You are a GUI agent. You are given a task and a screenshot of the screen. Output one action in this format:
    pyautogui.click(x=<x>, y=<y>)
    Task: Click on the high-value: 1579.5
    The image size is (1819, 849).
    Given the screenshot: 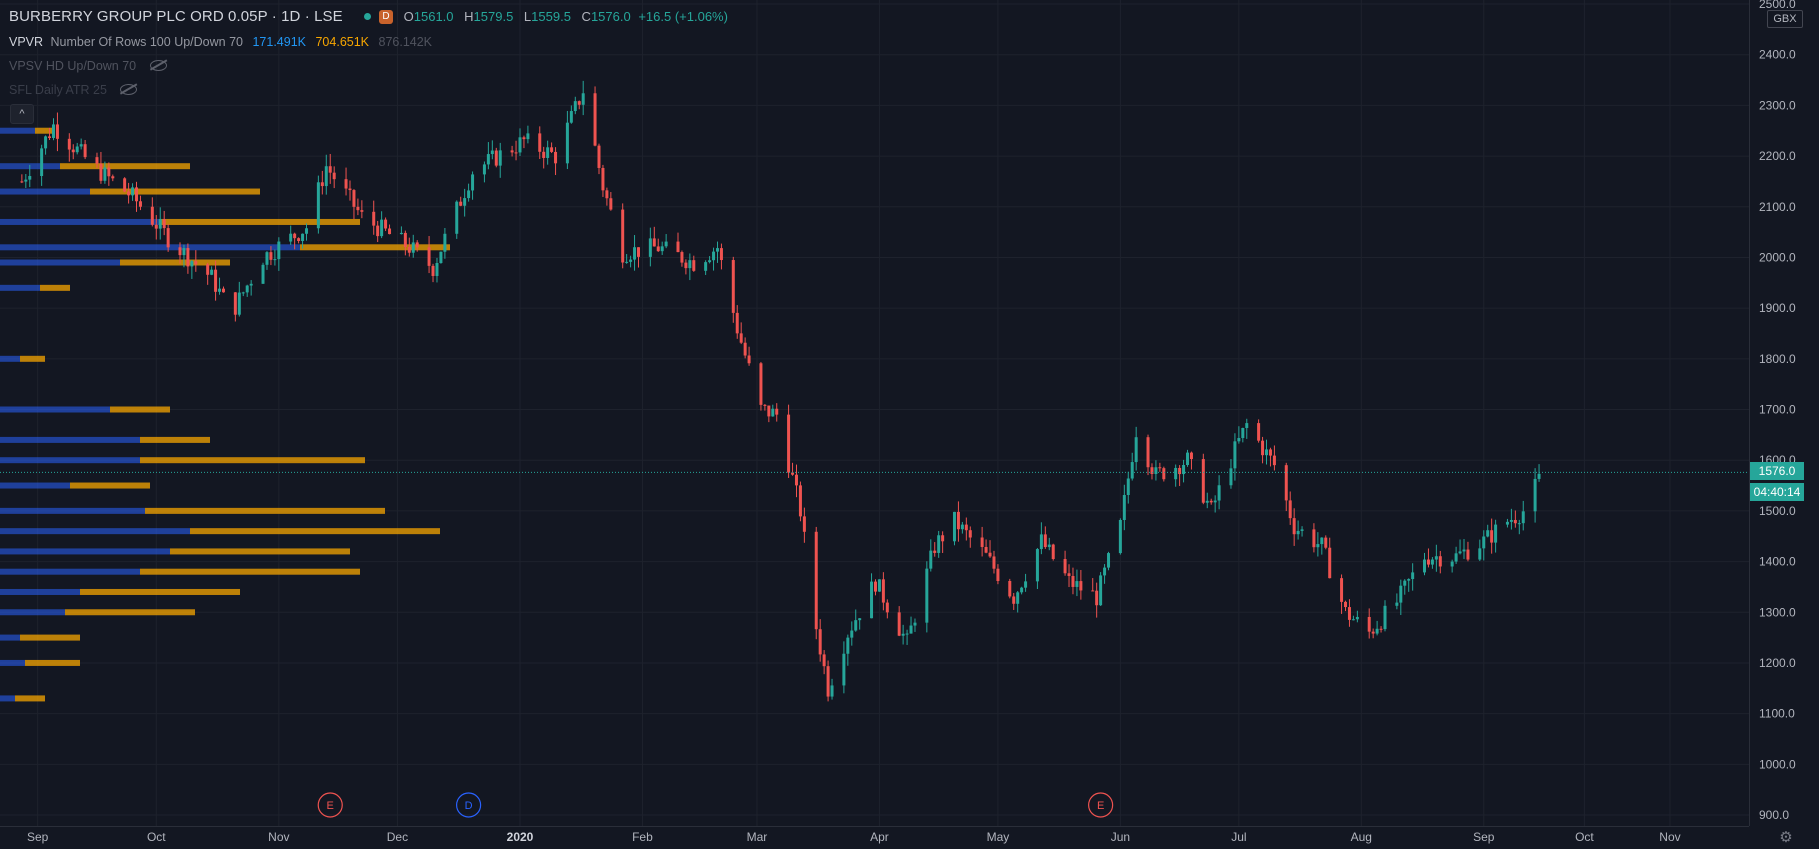 What is the action you would take?
    pyautogui.click(x=493, y=17)
    